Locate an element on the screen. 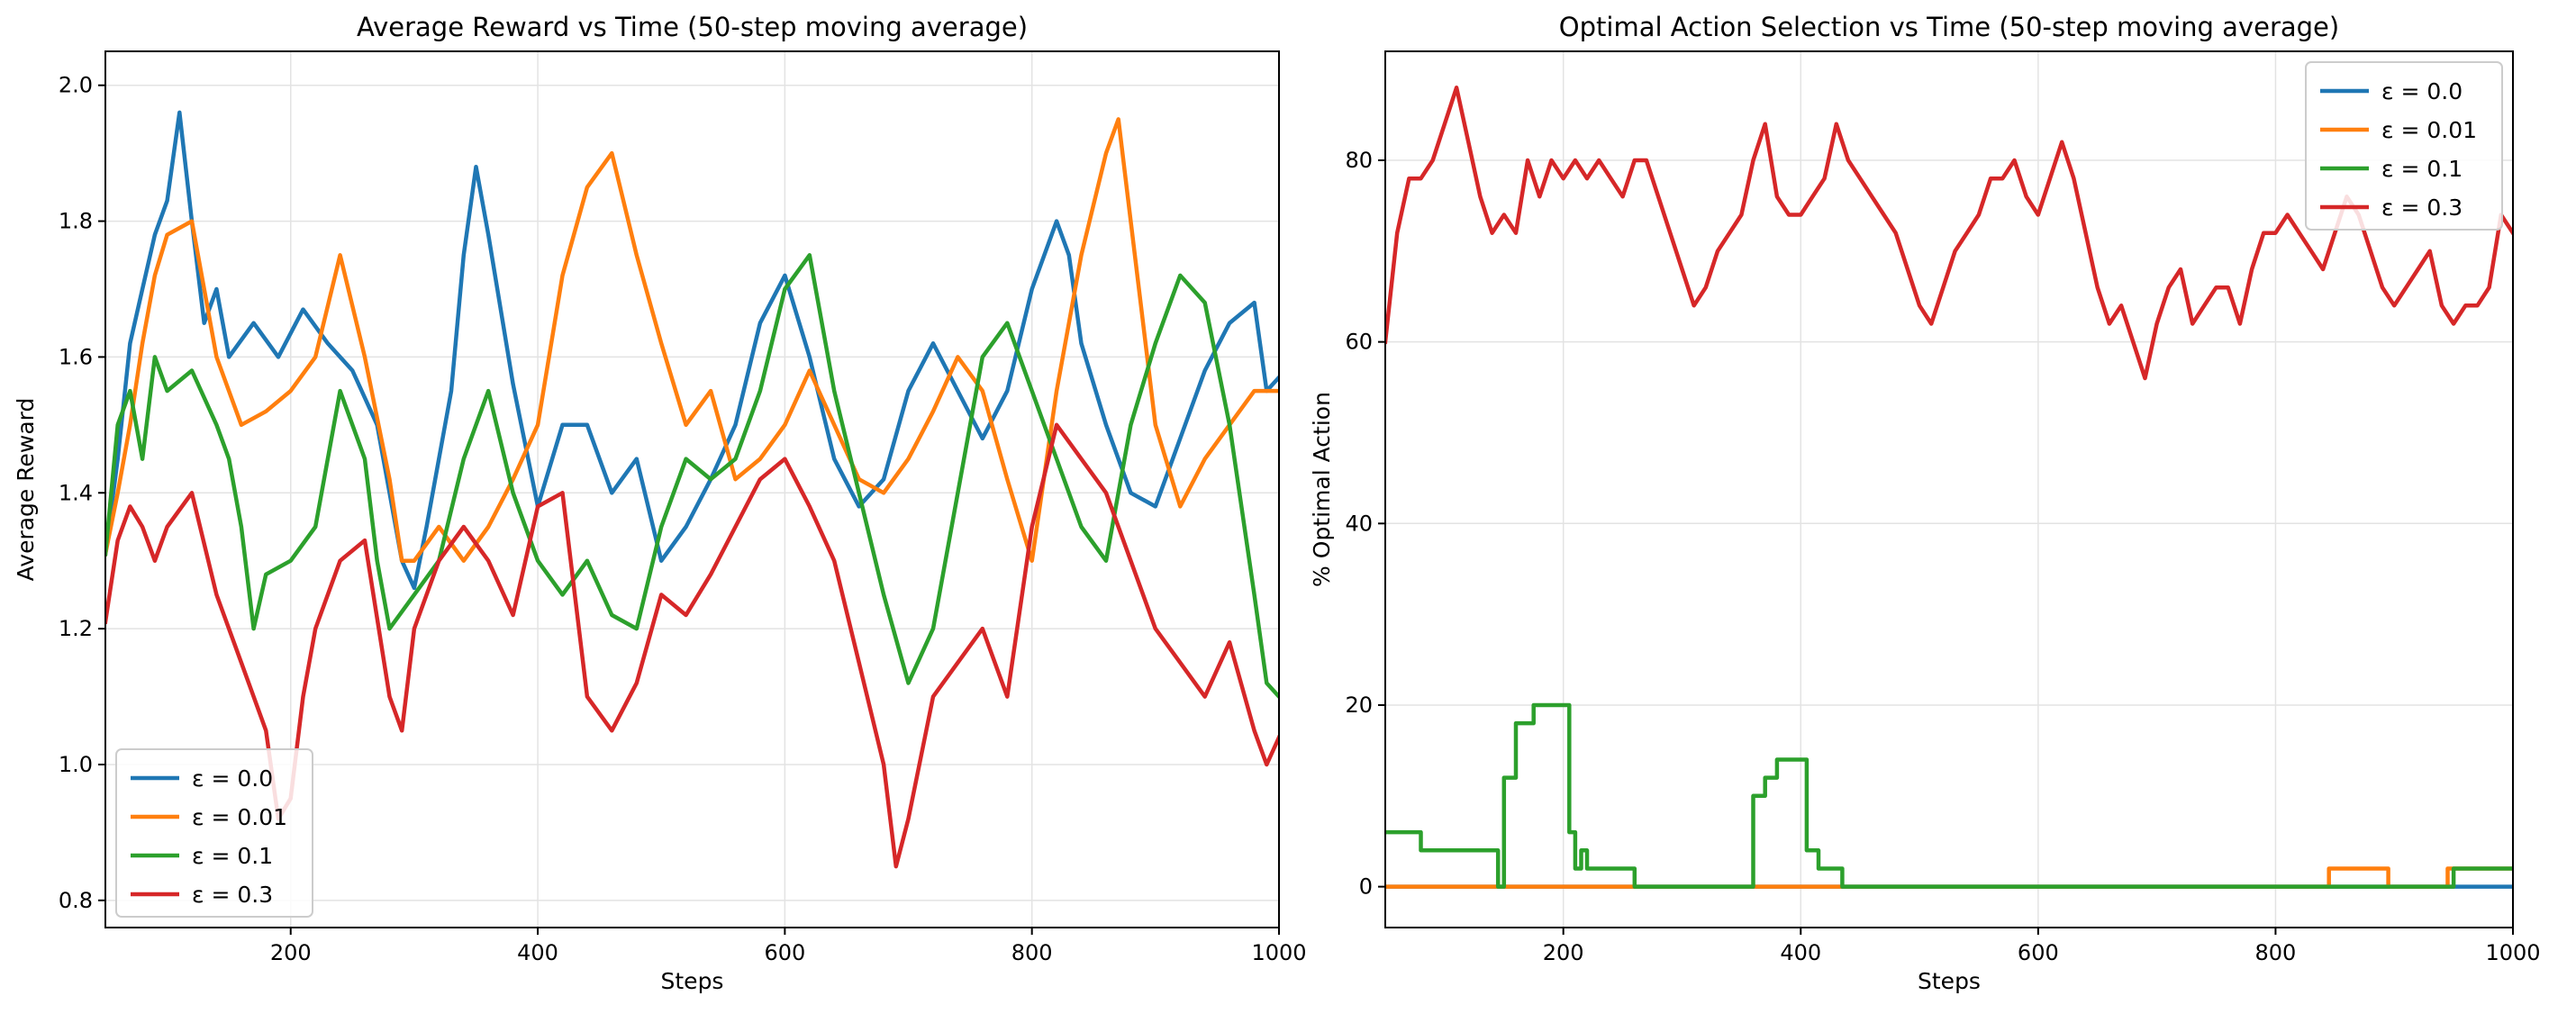 The height and width of the screenshot is (1023, 2576). y-tick-label: 20 is located at coordinates (1359, 705).